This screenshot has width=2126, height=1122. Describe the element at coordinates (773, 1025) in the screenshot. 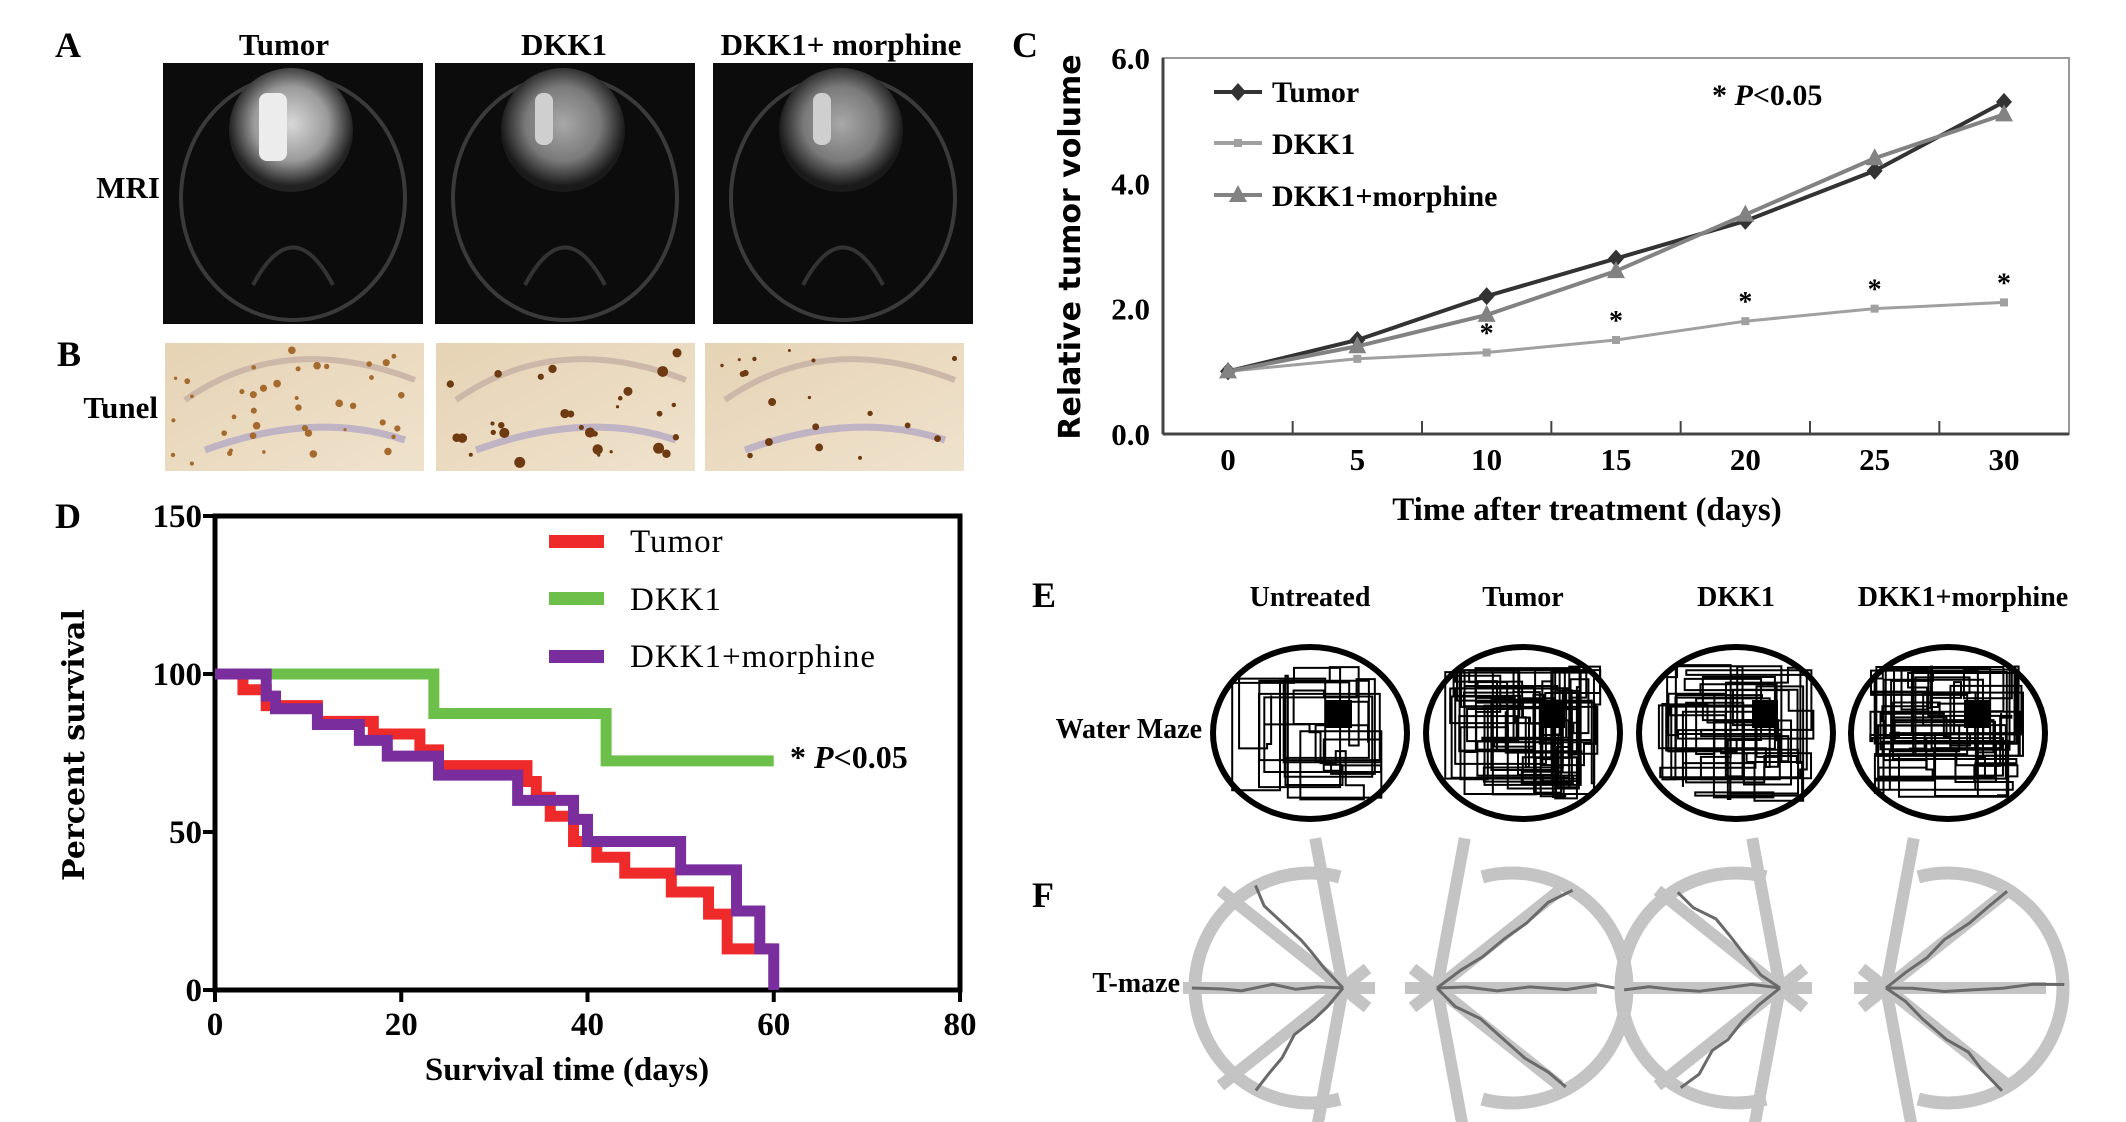

I see `x-tick-label: 60` at that location.